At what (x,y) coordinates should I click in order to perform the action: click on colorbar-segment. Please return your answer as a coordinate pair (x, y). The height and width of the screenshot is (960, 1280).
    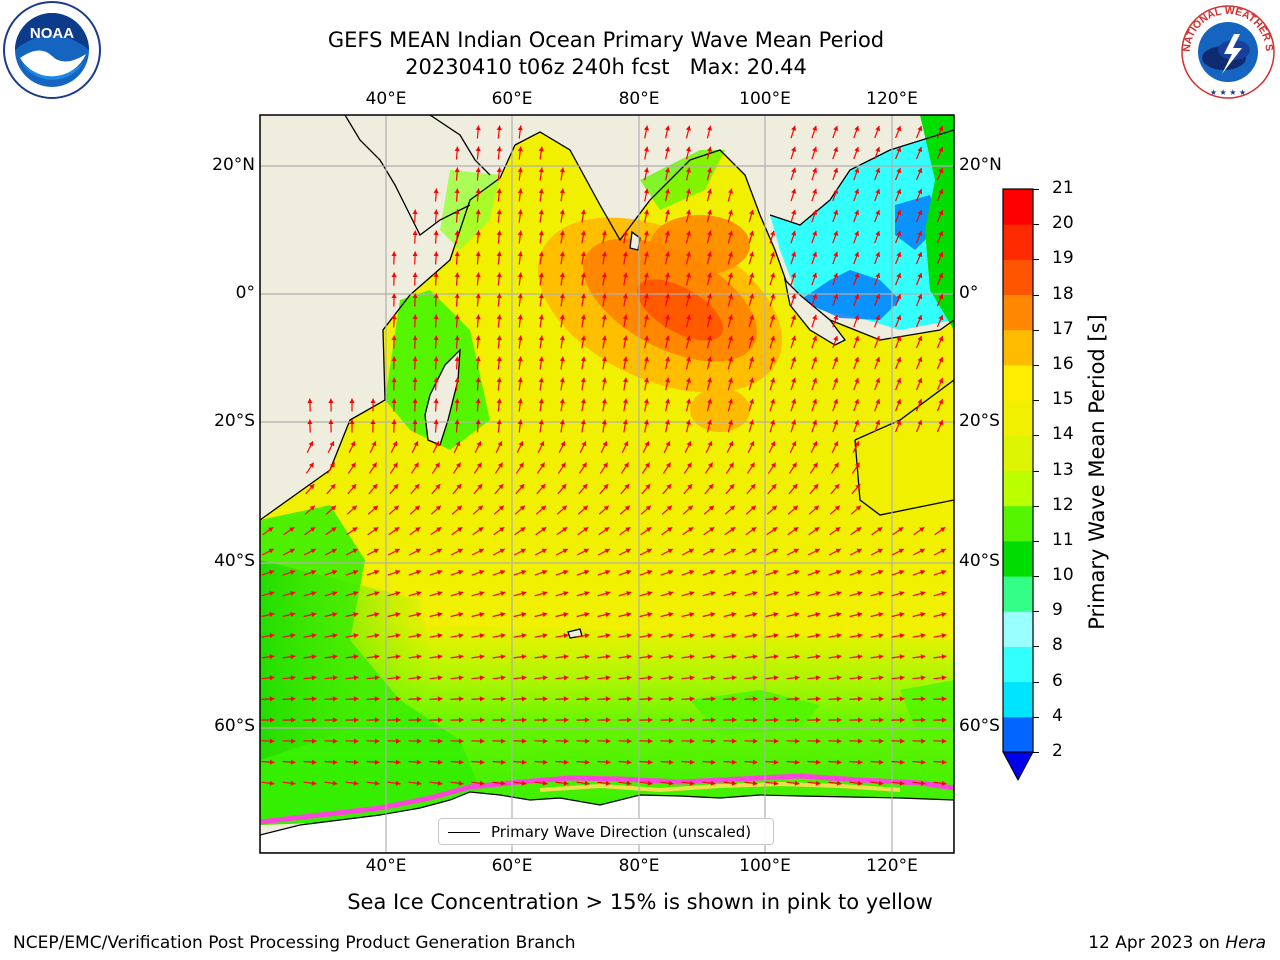
    Looking at the image, I should click on (1018, 418).